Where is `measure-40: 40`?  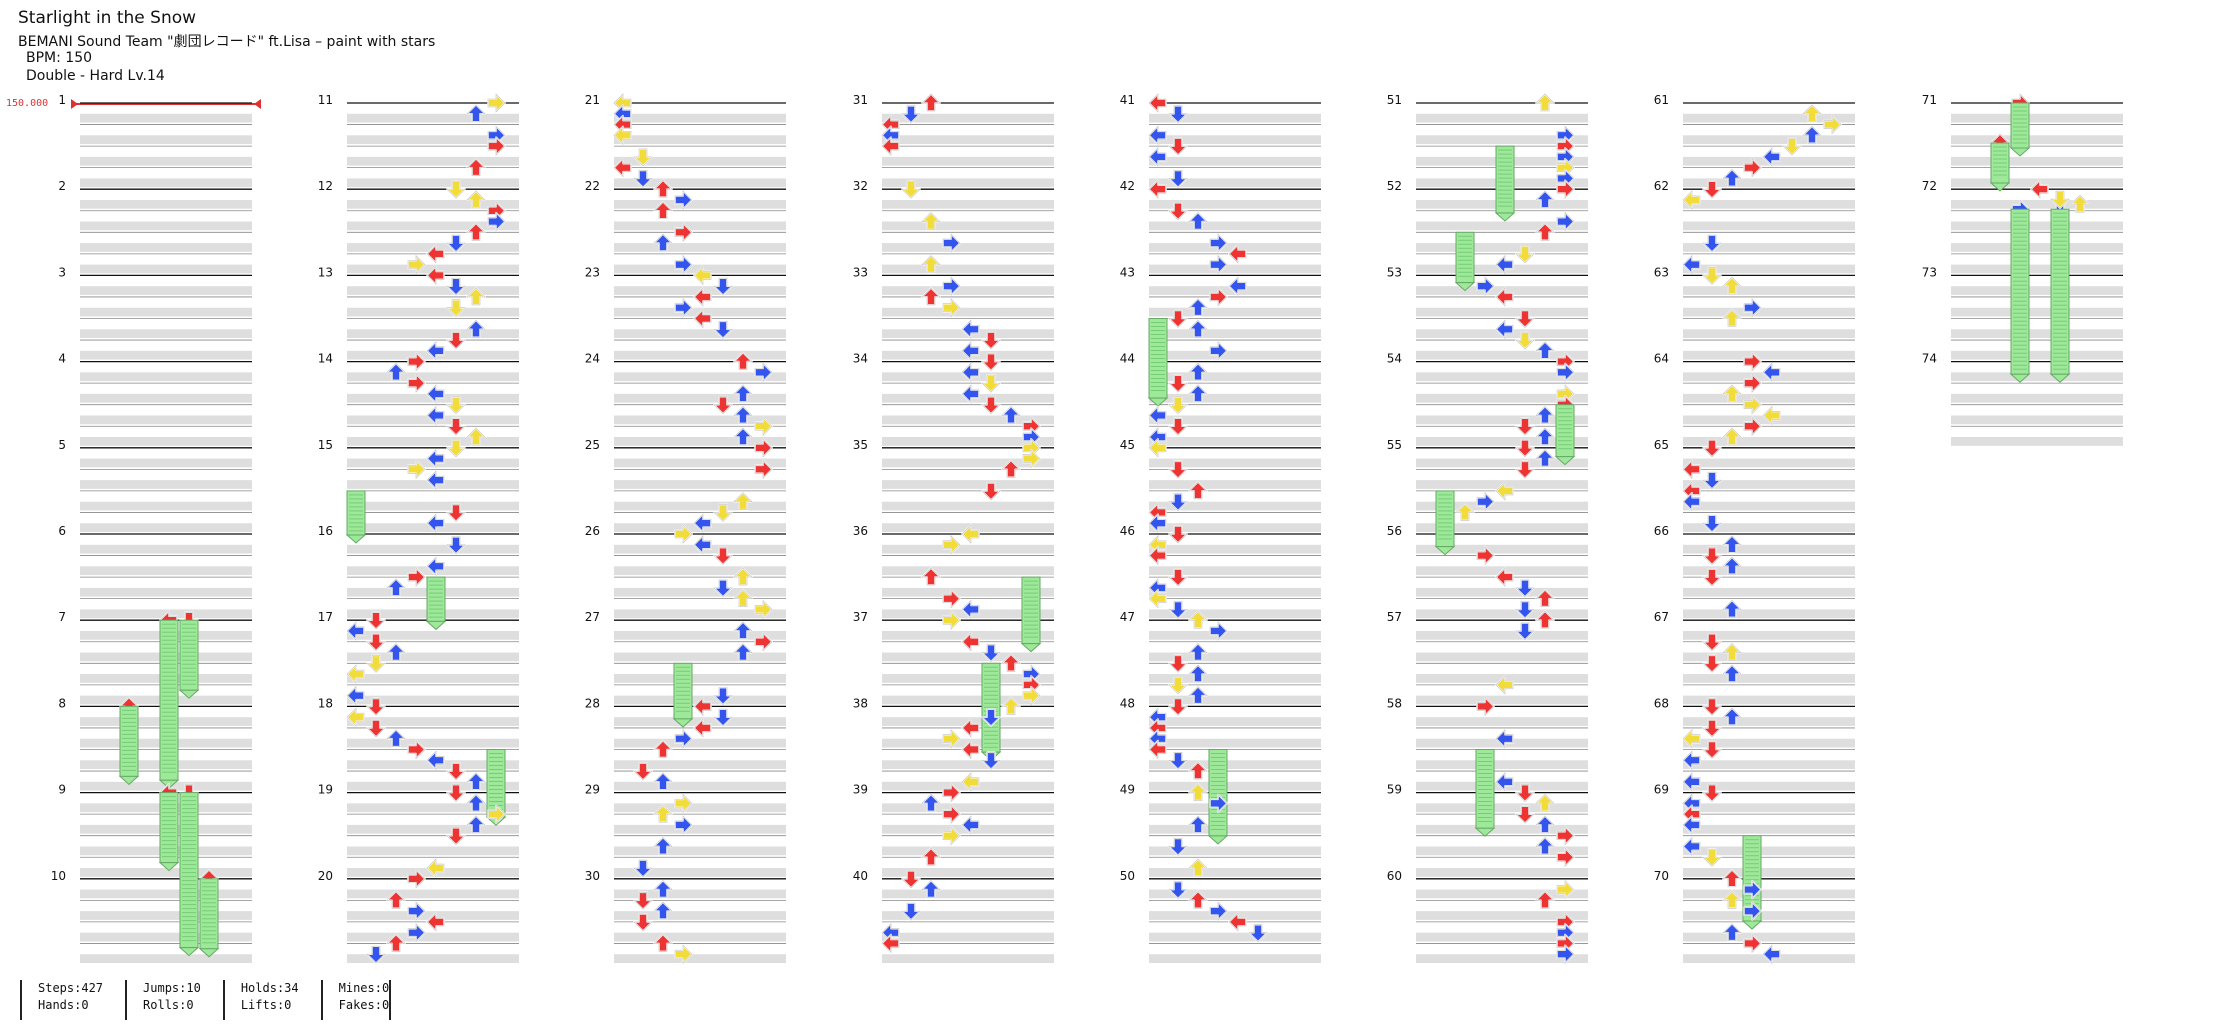 measure-40: 40 is located at coordinates (953, 916).